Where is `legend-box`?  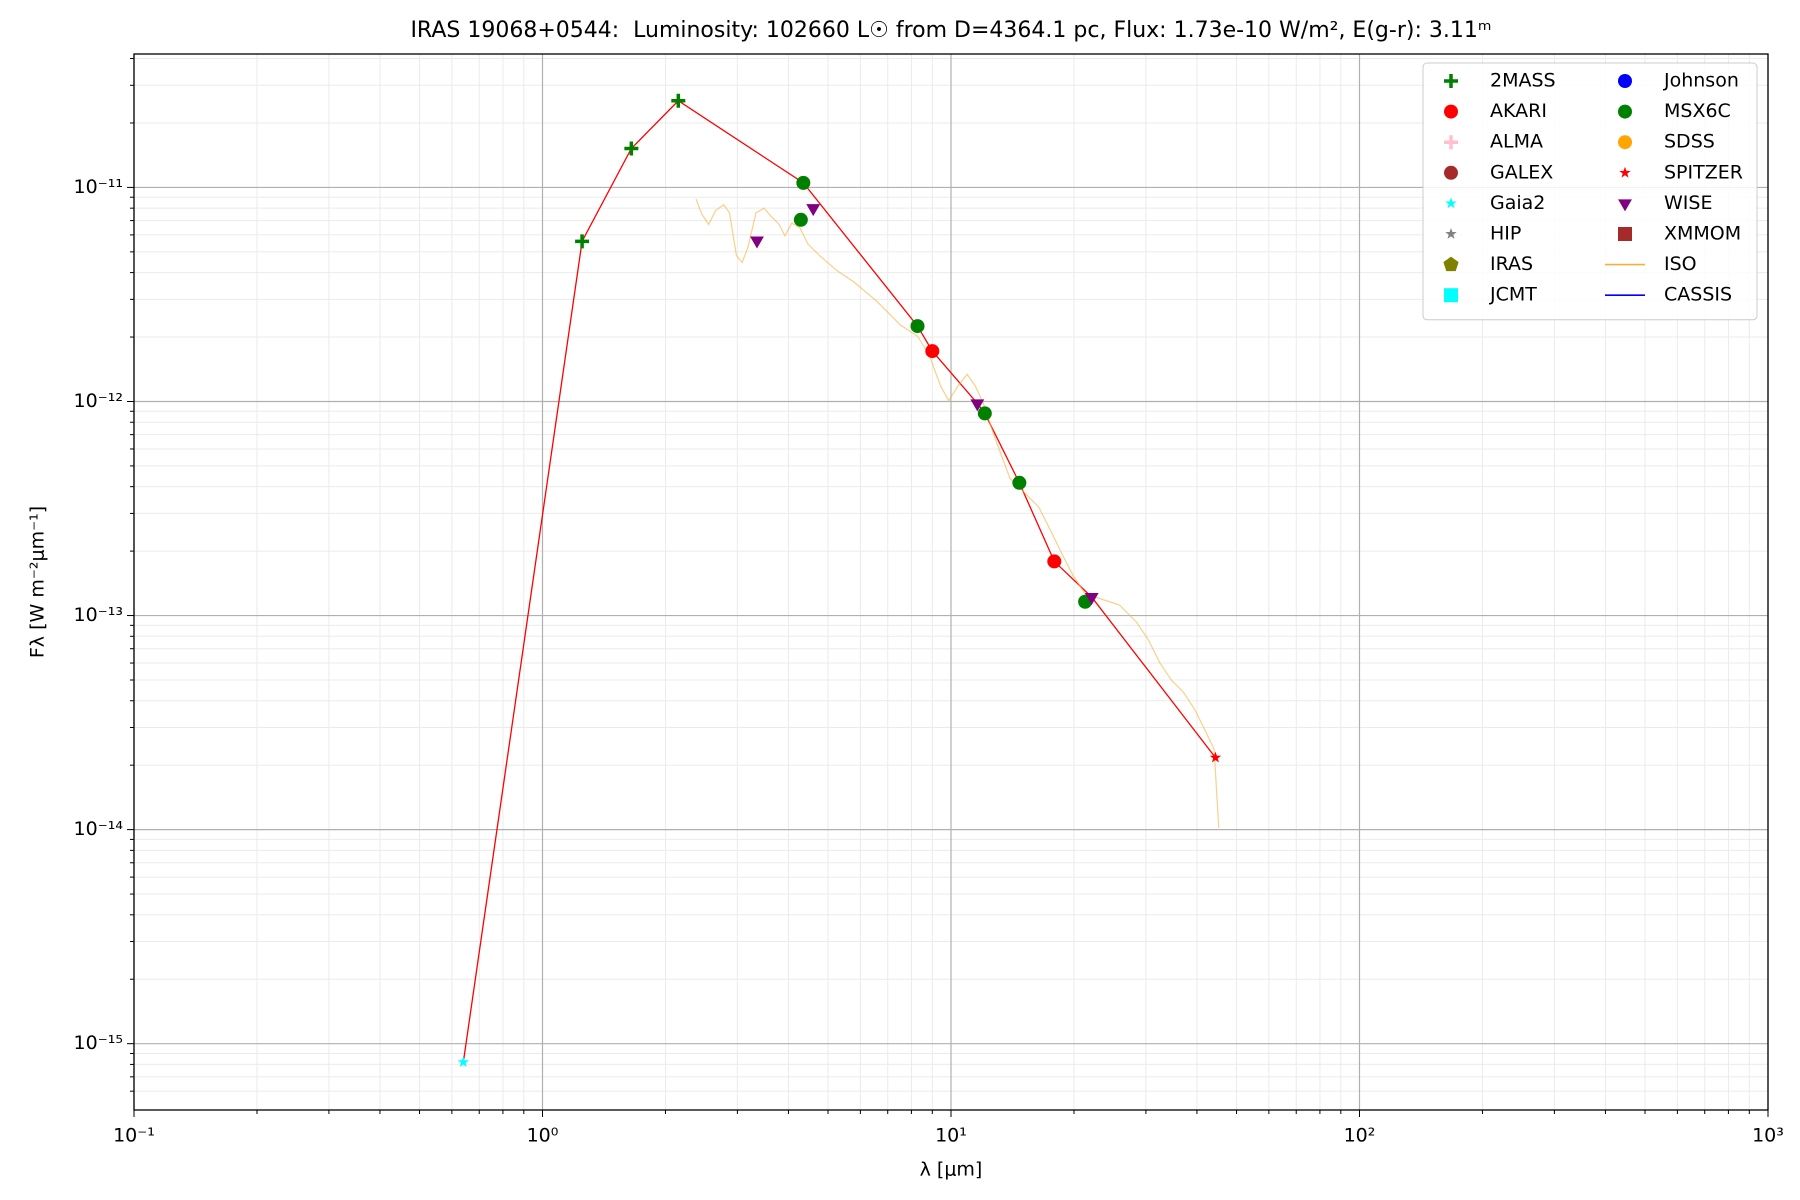 legend-box is located at coordinates (1590, 191).